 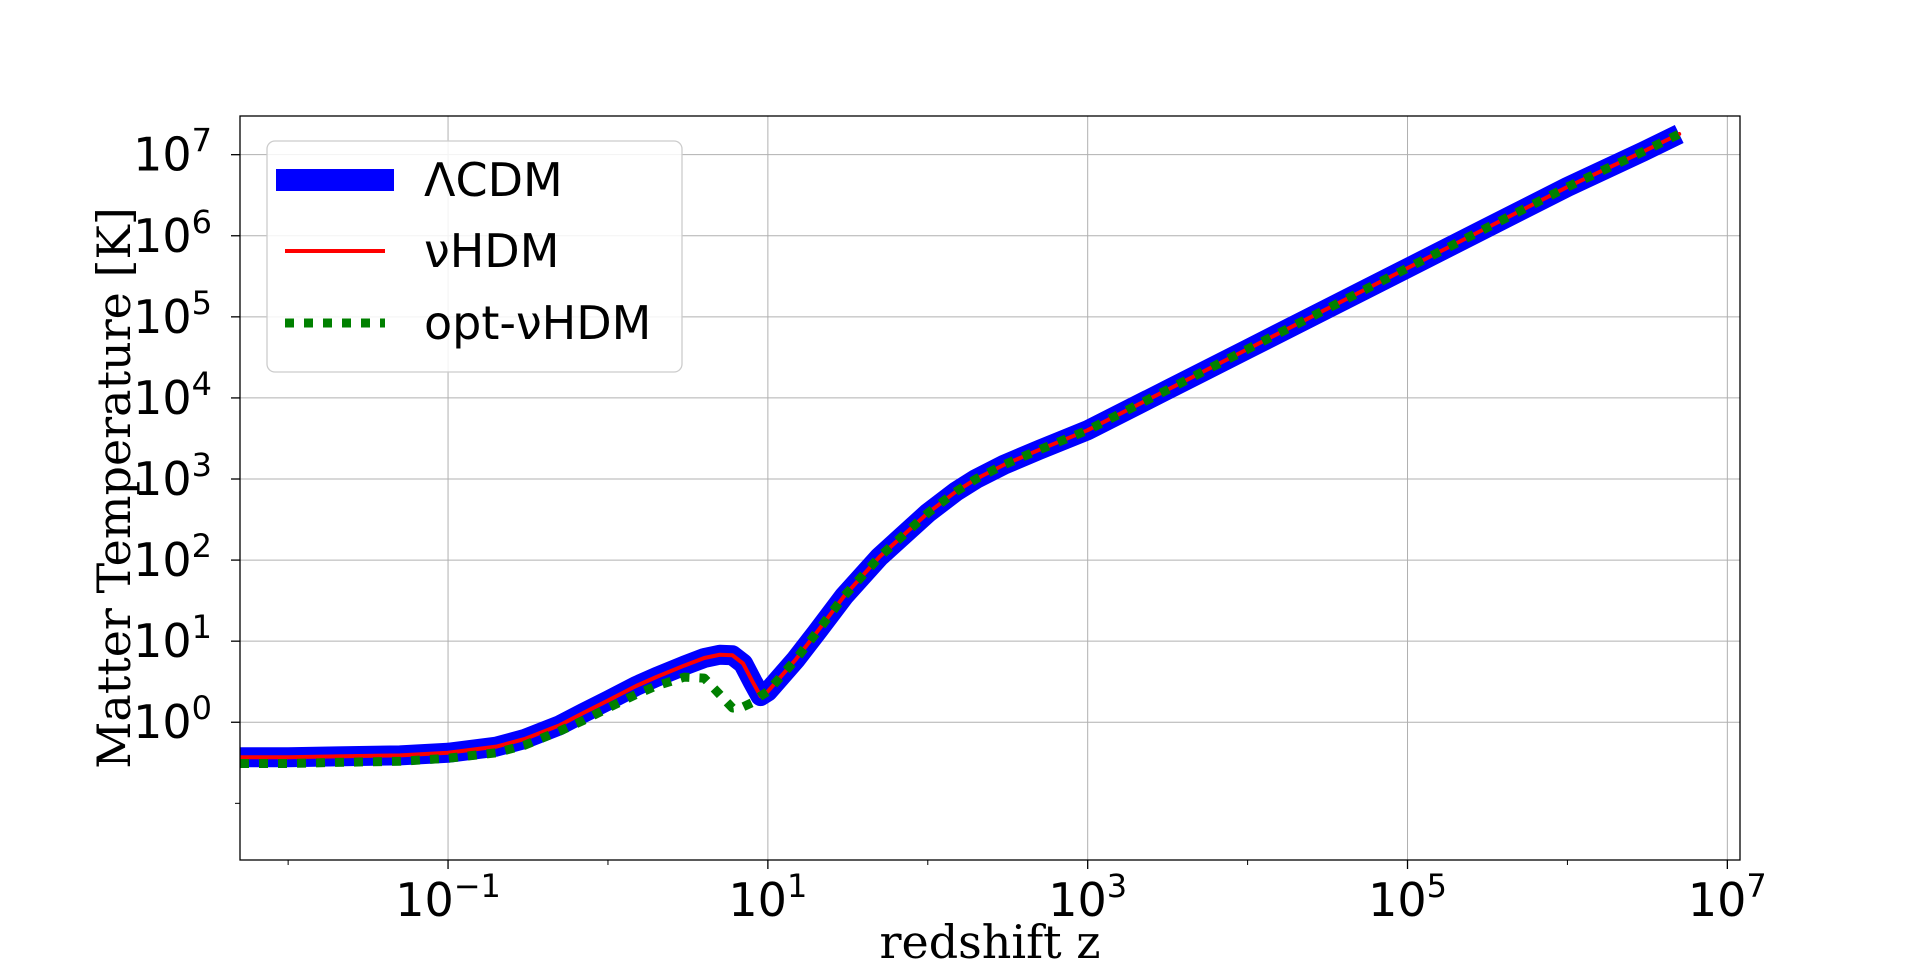 I want to click on x-tick-label: 10⁵, so click(x=1407, y=897).